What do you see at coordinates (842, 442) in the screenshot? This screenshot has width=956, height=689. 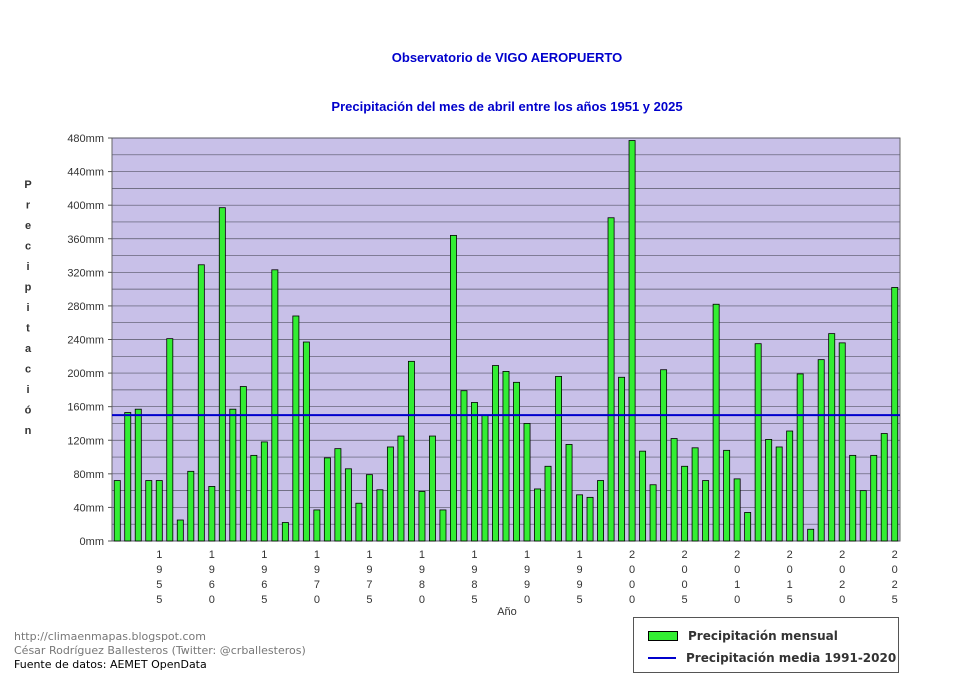 I see `bar-2020` at bounding box center [842, 442].